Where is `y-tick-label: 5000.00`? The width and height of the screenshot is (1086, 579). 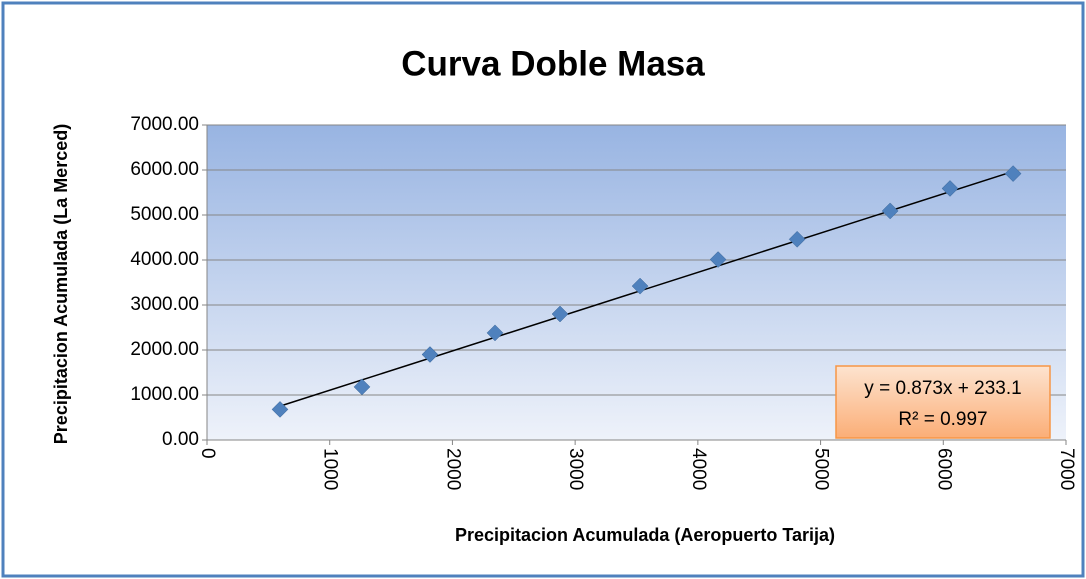
y-tick-label: 5000.00 is located at coordinates (164, 214).